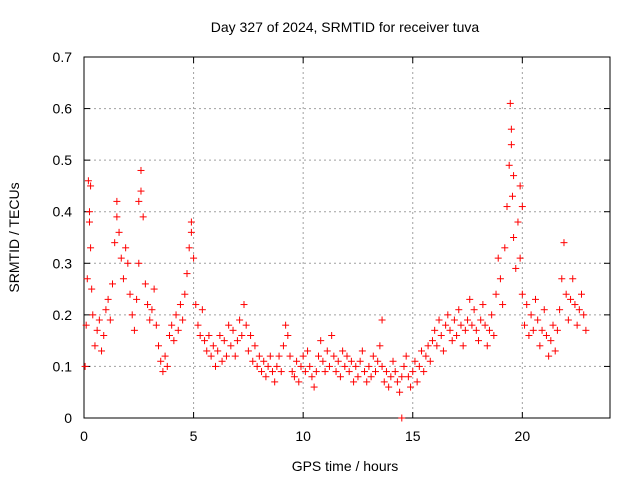 The image size is (640, 480). What do you see at coordinates (63, 366) in the screenshot?
I see `y-tick-label: 0.1` at bounding box center [63, 366].